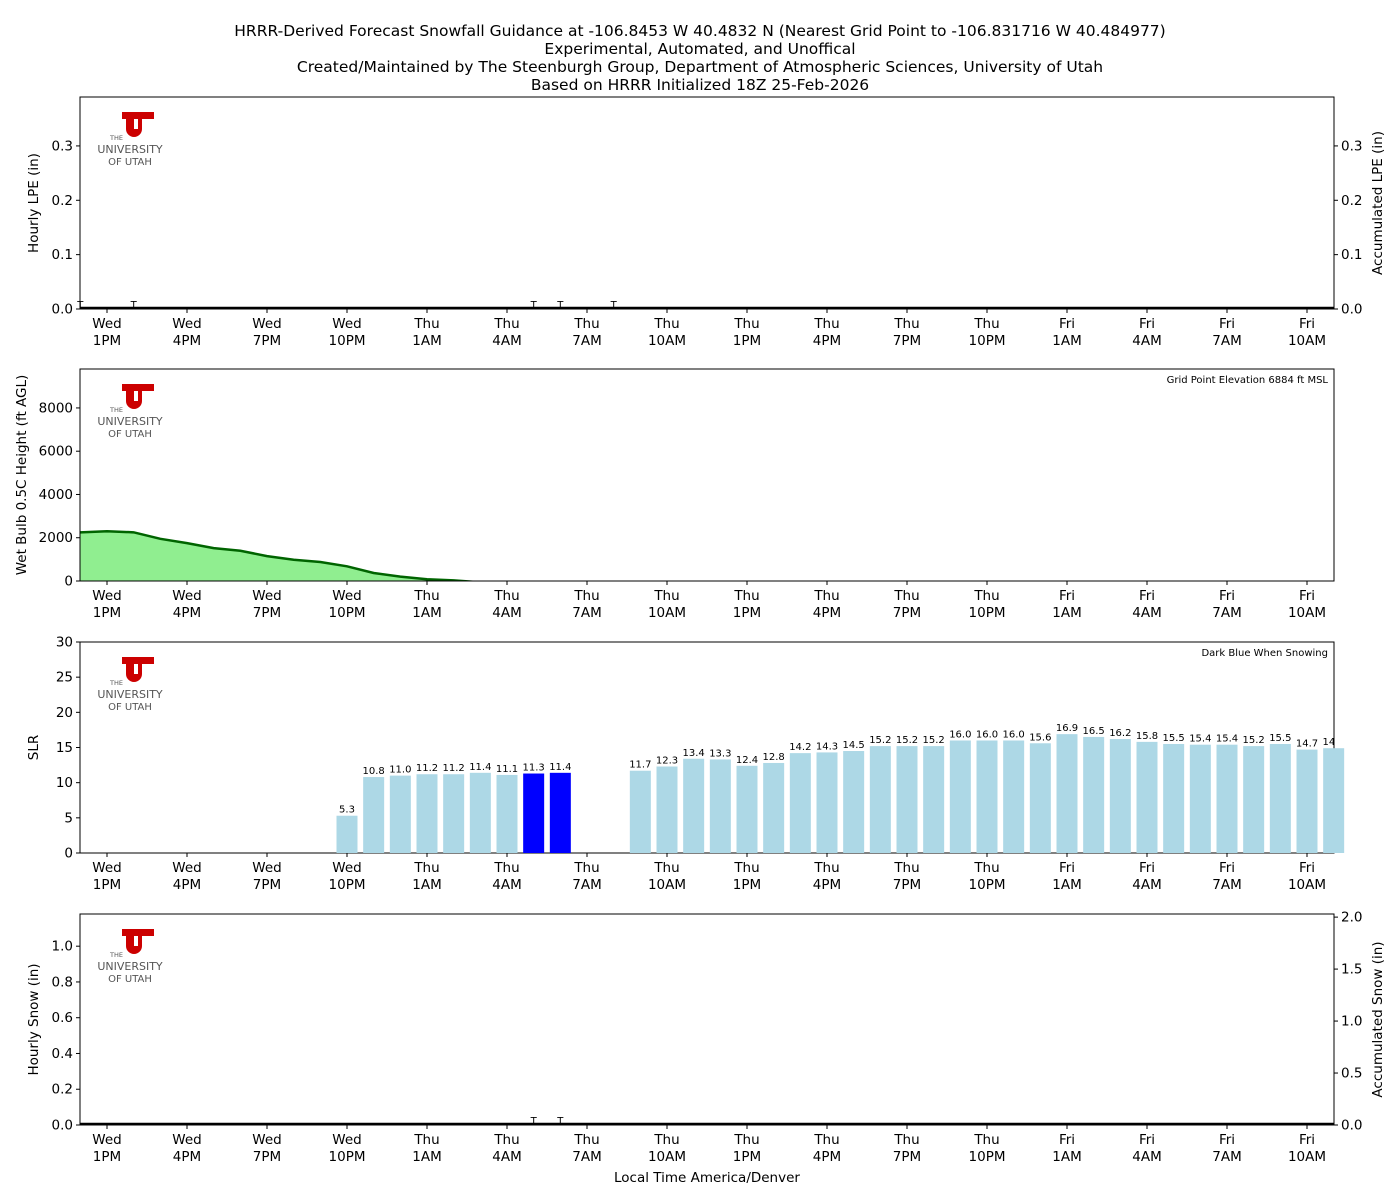  I want to click on slr-bar-label: 14.3, so click(827, 746).